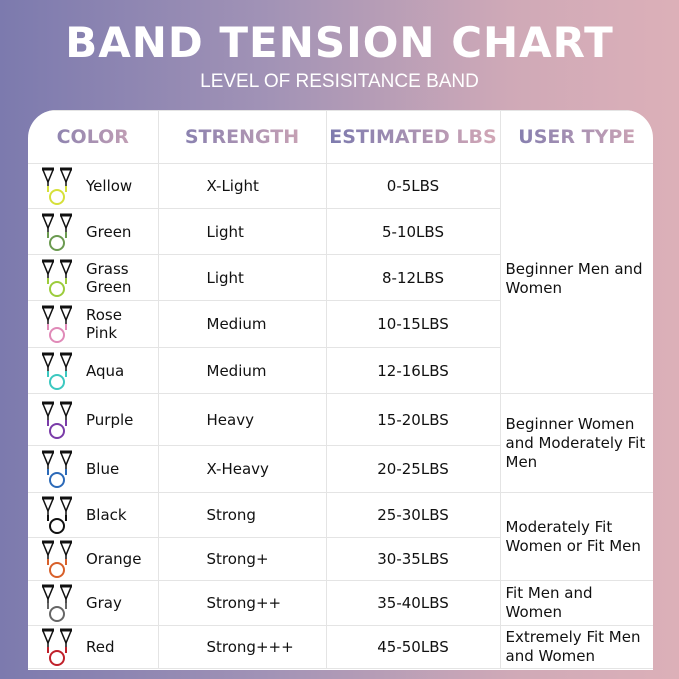 The height and width of the screenshot is (679, 679). I want to click on header-user-type: User Type, so click(576, 137).